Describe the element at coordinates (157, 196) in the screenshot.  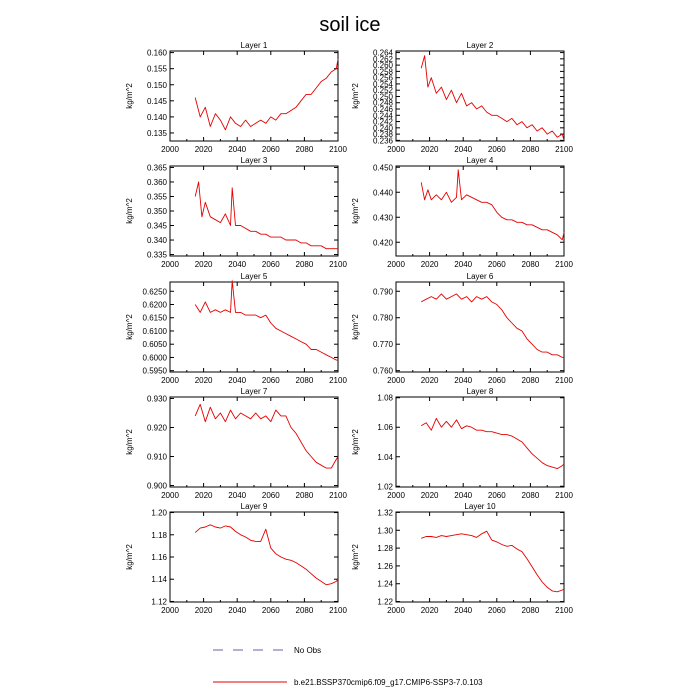
I see `y-tick-label: 0.355` at that location.